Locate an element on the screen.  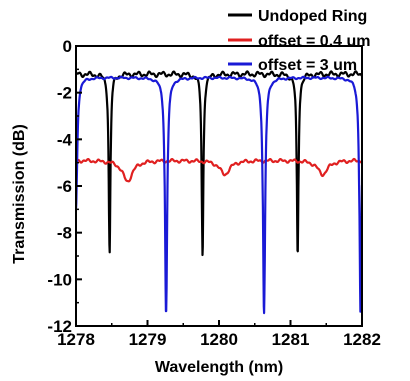
y-tick-label: -12 is located at coordinates (59, 326).